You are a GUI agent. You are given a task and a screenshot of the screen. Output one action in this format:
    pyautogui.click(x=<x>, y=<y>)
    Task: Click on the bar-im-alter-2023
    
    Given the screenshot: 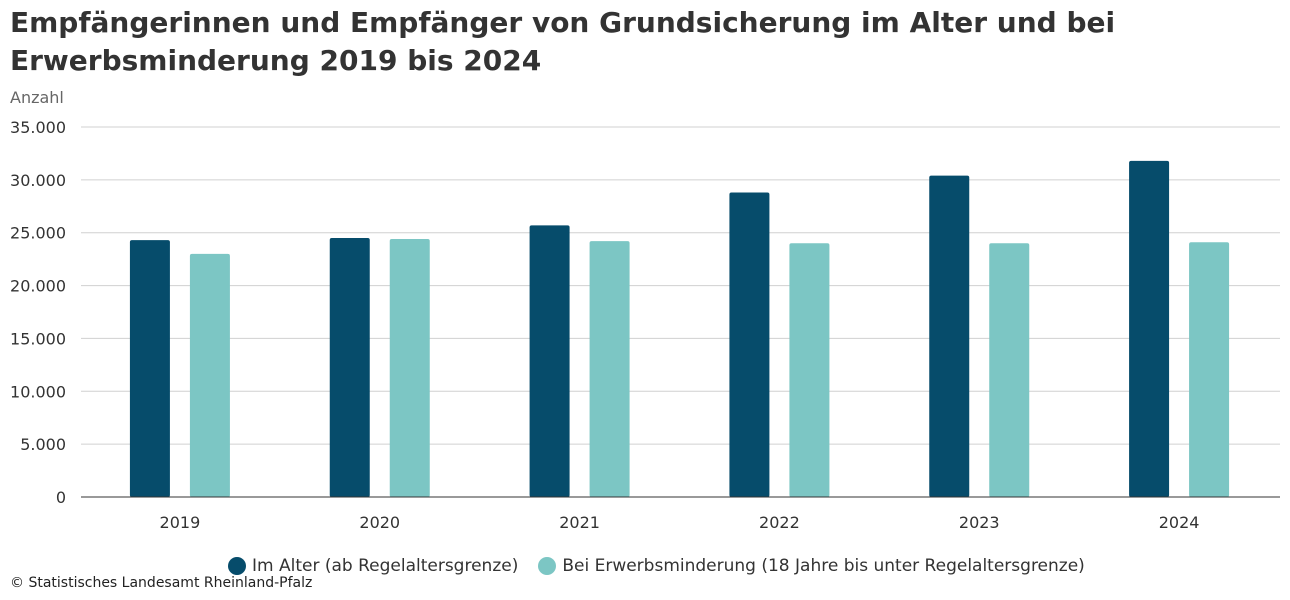 What is the action you would take?
    pyautogui.click(x=949, y=336)
    